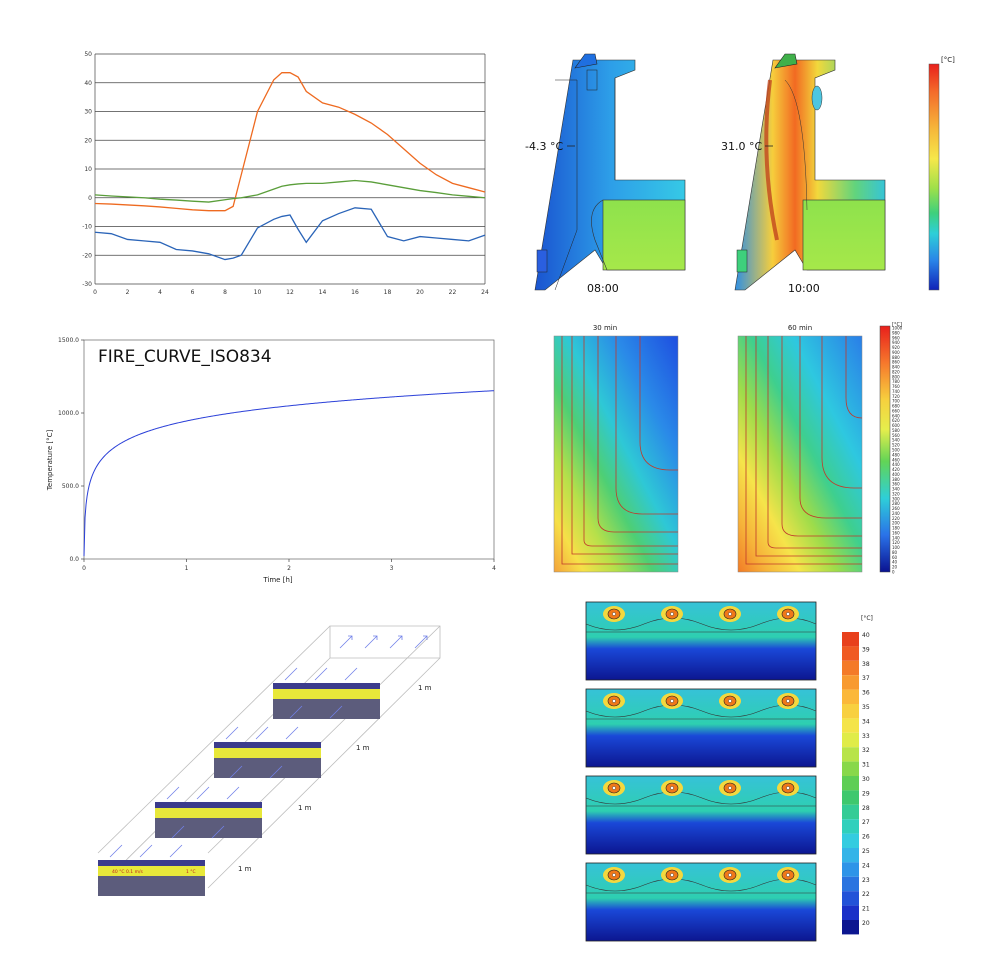 This screenshot has height=977, width=1000. I want to click on y-tick--10: -10, so click(87, 227).